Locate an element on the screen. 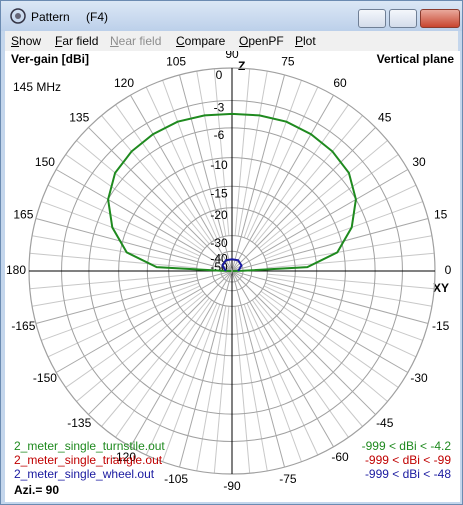  minimize-button is located at coordinates (372, 18).